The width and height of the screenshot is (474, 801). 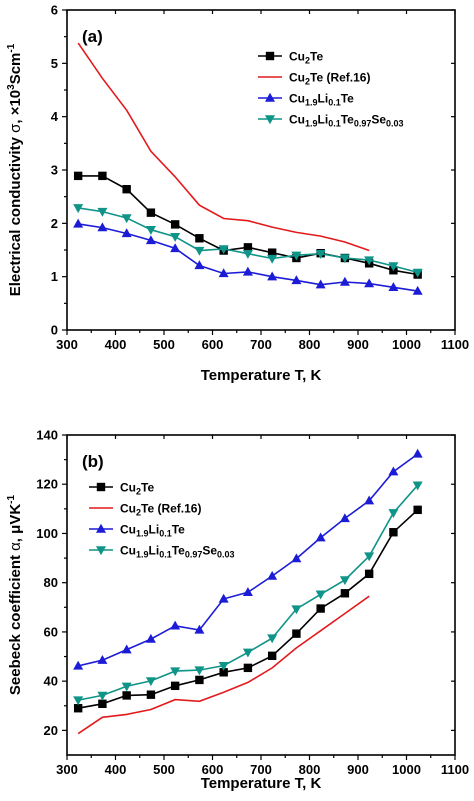 I want to click on text-run: Se, so click(x=378, y=120).